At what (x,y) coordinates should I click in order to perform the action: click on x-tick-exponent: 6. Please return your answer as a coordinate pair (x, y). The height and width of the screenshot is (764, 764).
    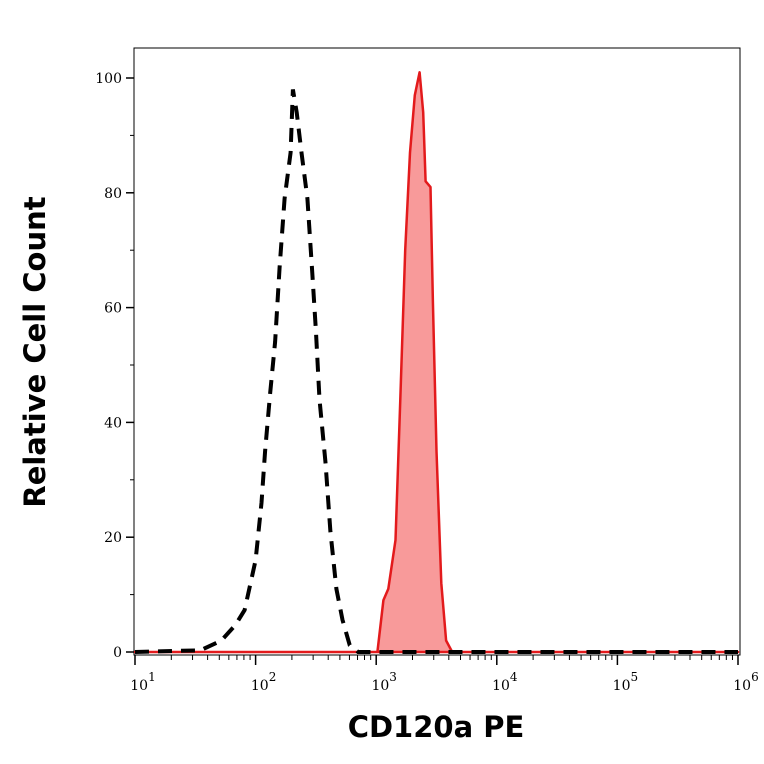
    Looking at the image, I should click on (755, 677).